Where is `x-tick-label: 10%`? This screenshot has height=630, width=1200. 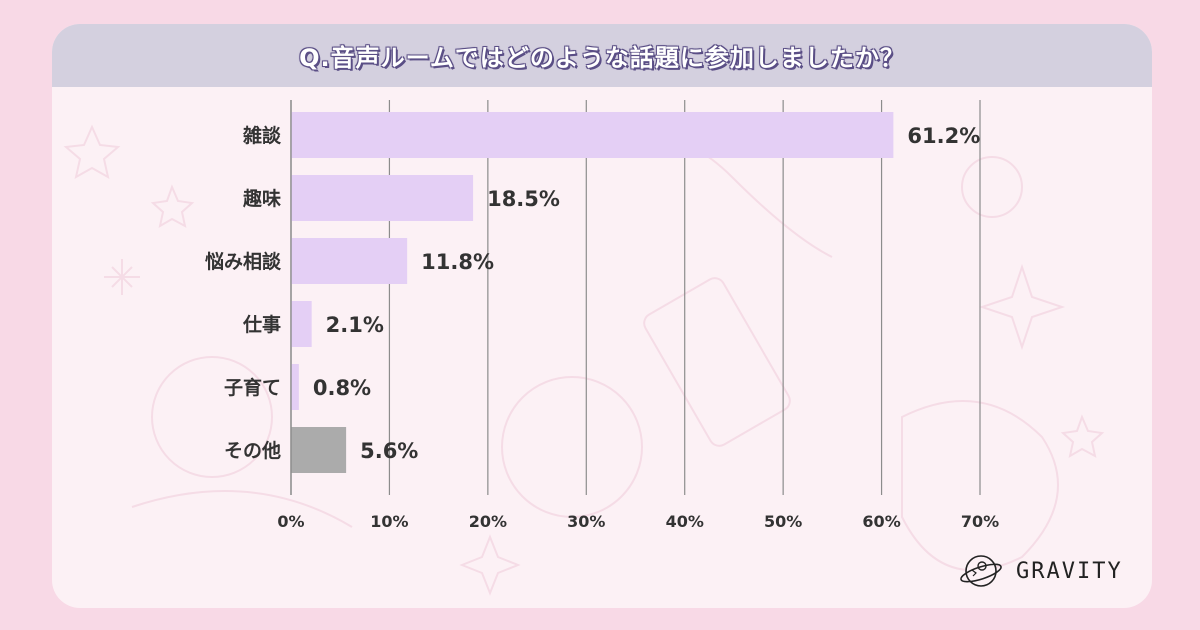 x-tick-label: 10% is located at coordinates (389, 521).